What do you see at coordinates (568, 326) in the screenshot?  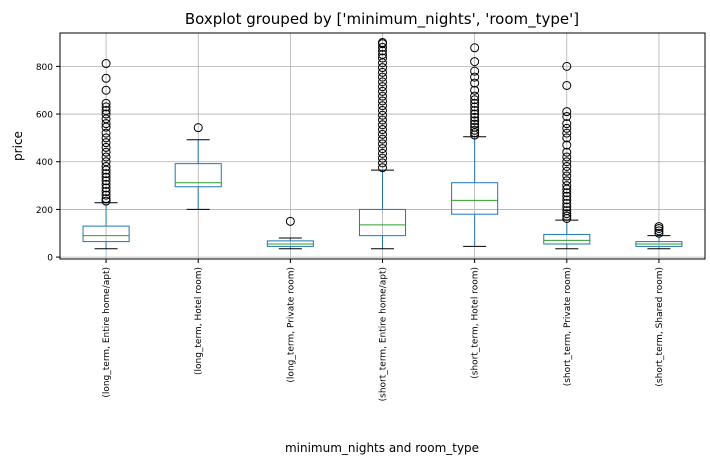 I see `x-tick-label: (short_term, Private room)` at bounding box center [568, 326].